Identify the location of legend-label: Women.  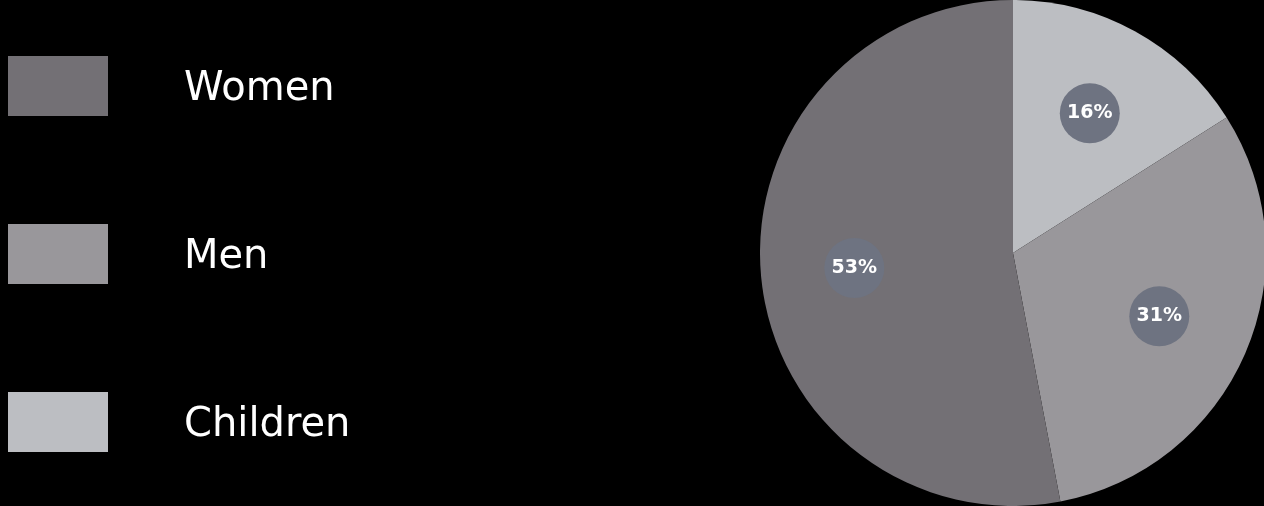
(259, 86).